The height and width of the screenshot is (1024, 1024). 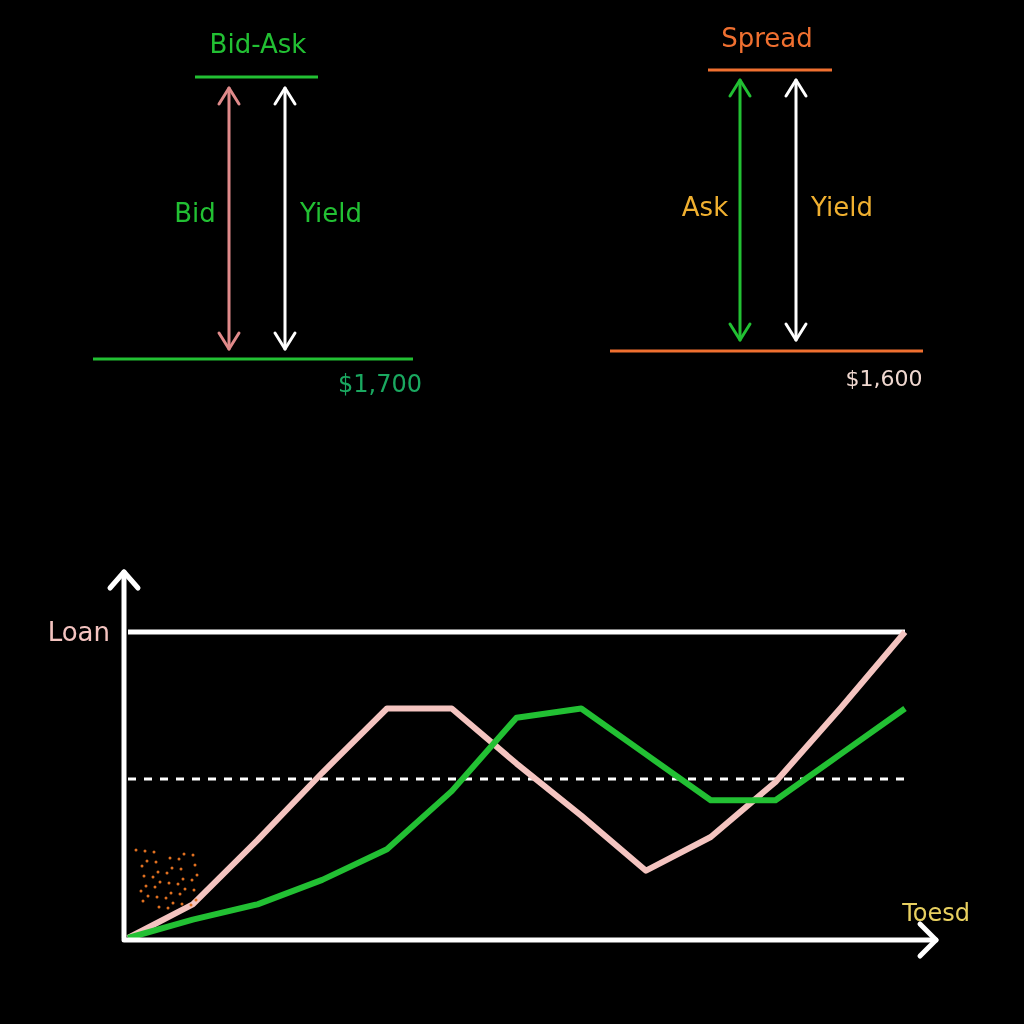 I want to click on x-axis-title: Toesd, so click(x=935, y=913).